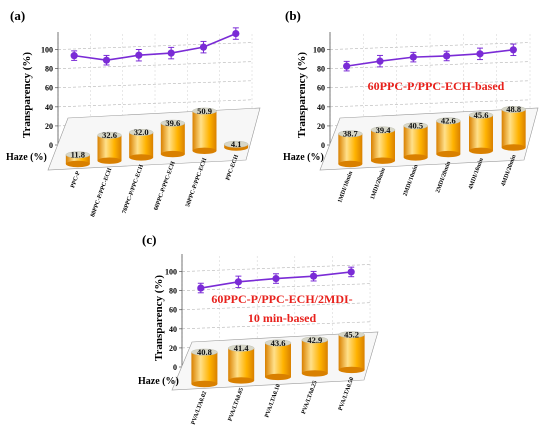 The width and height of the screenshot is (550, 448). I want to click on haze-bar: 45.2, so click(351, 351).